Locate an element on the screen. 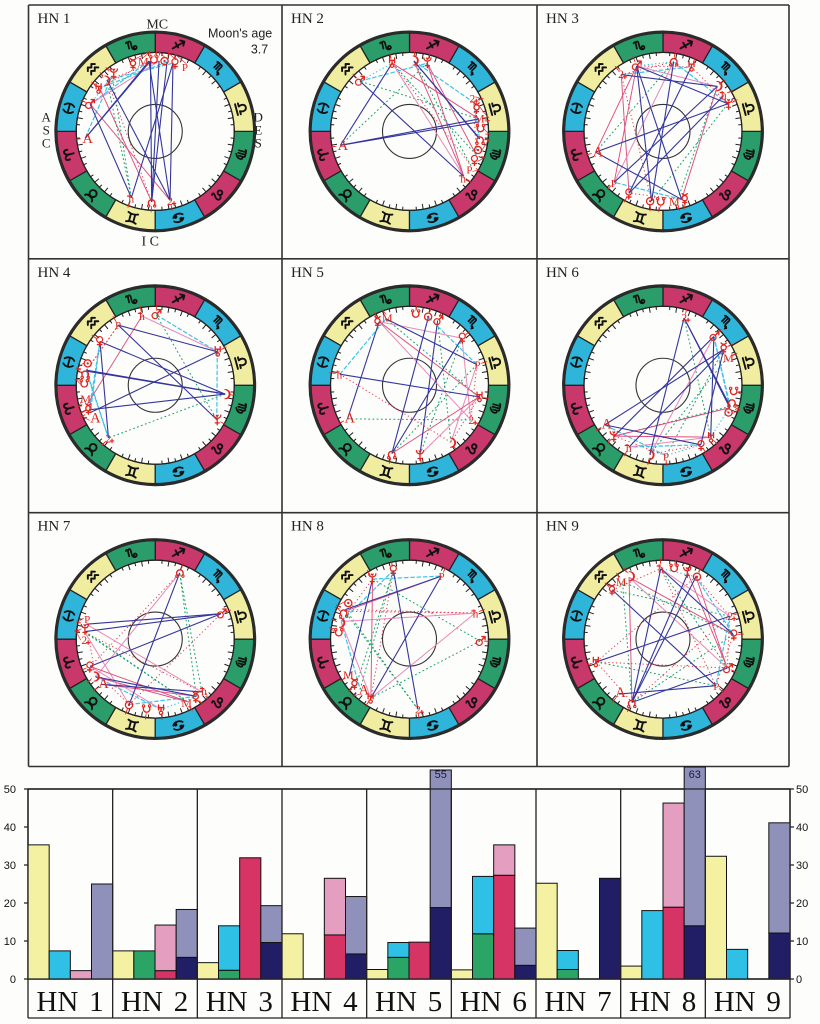 The width and height of the screenshot is (820, 1024). svg-text: 63 is located at coordinates (695, 775).